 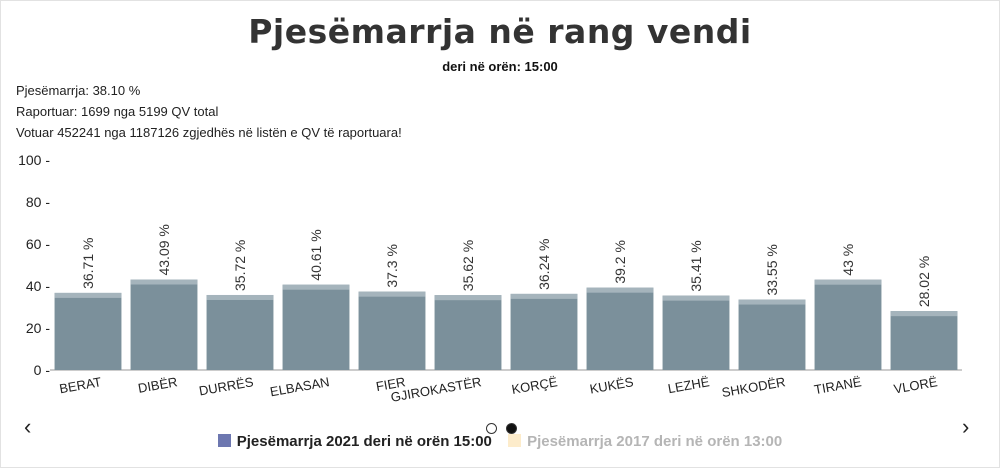 I want to click on x-tick-label: SHKODËR, so click(x=754, y=387).